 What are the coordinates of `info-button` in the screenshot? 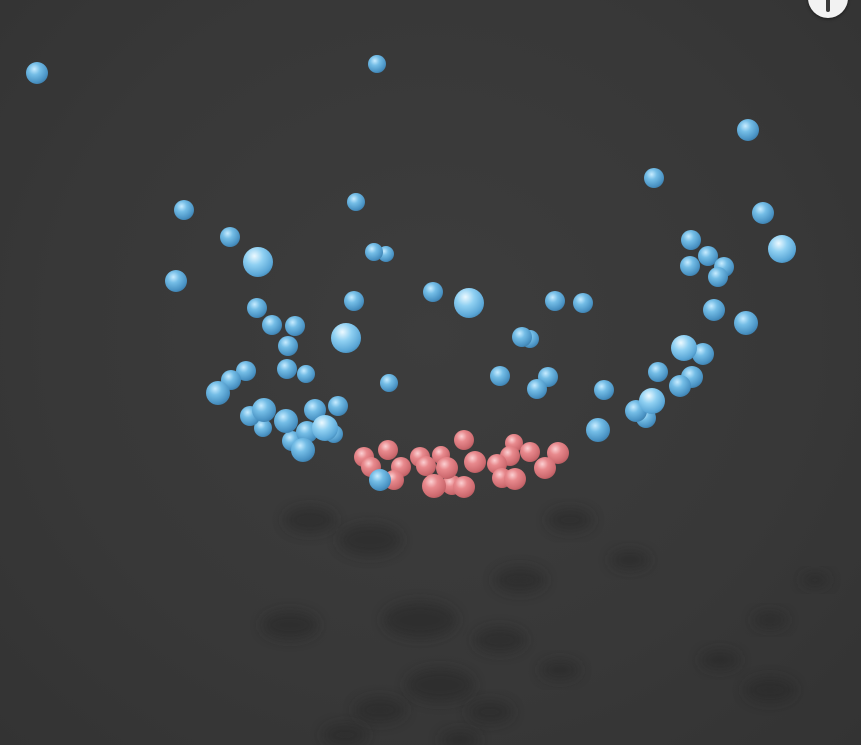 It's located at (828, 9).